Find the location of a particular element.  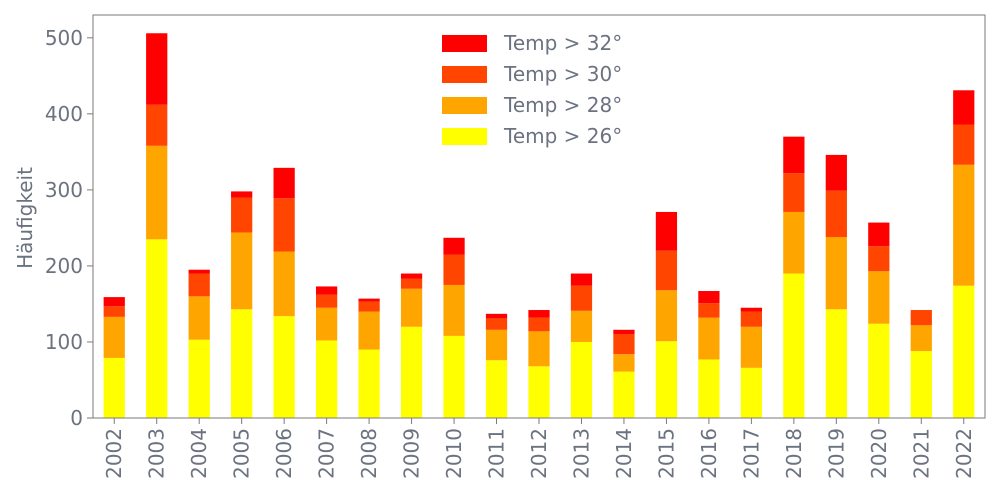

bar-segment-2021-s2 is located at coordinates (921, 318).